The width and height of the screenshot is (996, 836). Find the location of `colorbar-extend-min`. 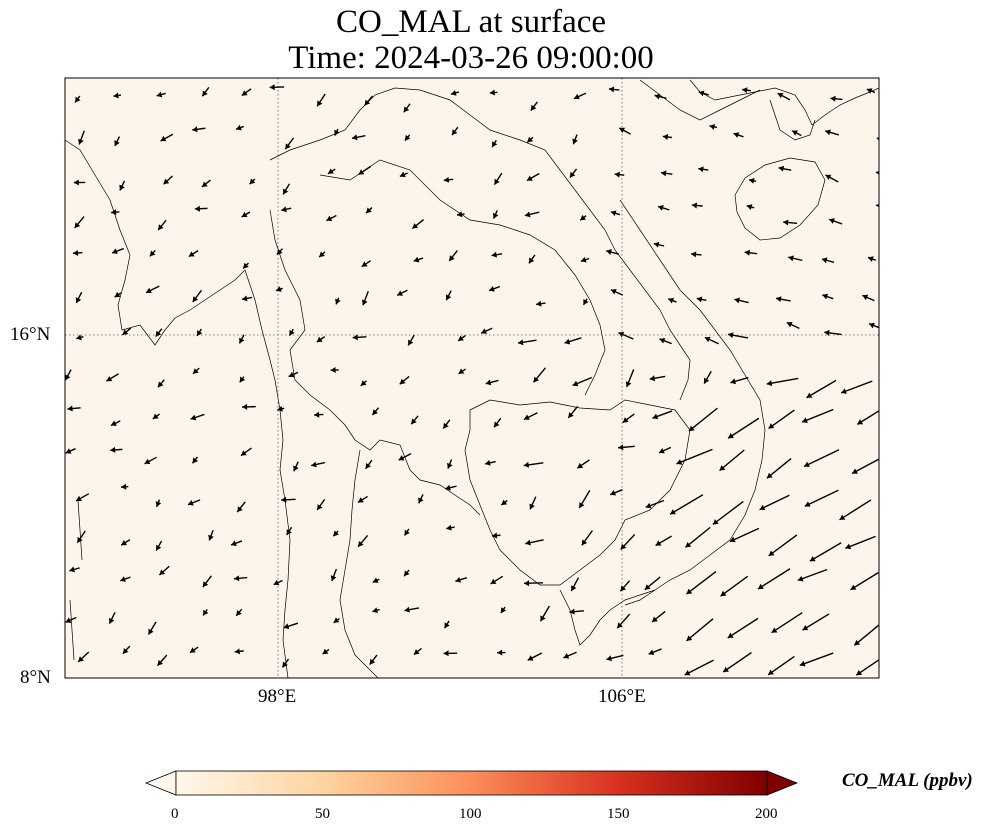

colorbar-extend-min is located at coordinates (160, 783).